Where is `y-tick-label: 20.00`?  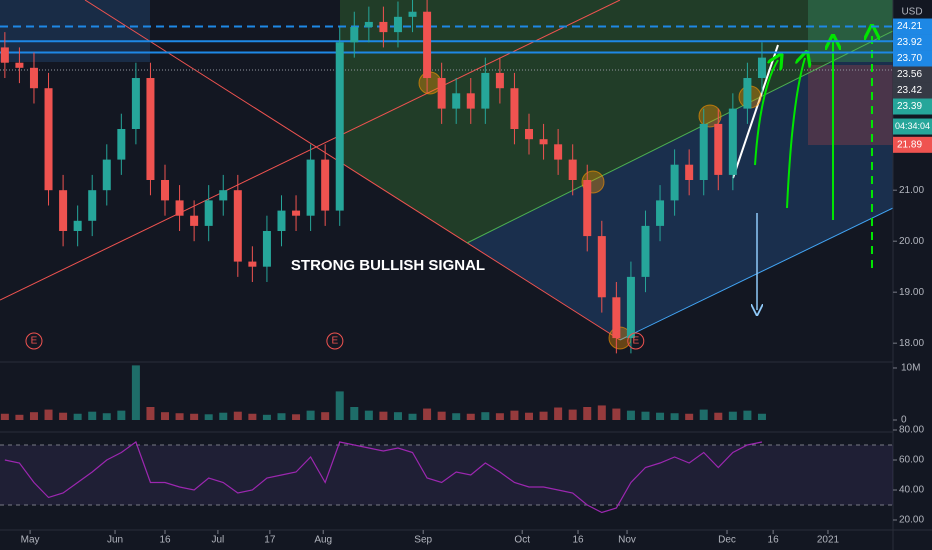
y-tick-label: 20.00 is located at coordinates (911, 241).